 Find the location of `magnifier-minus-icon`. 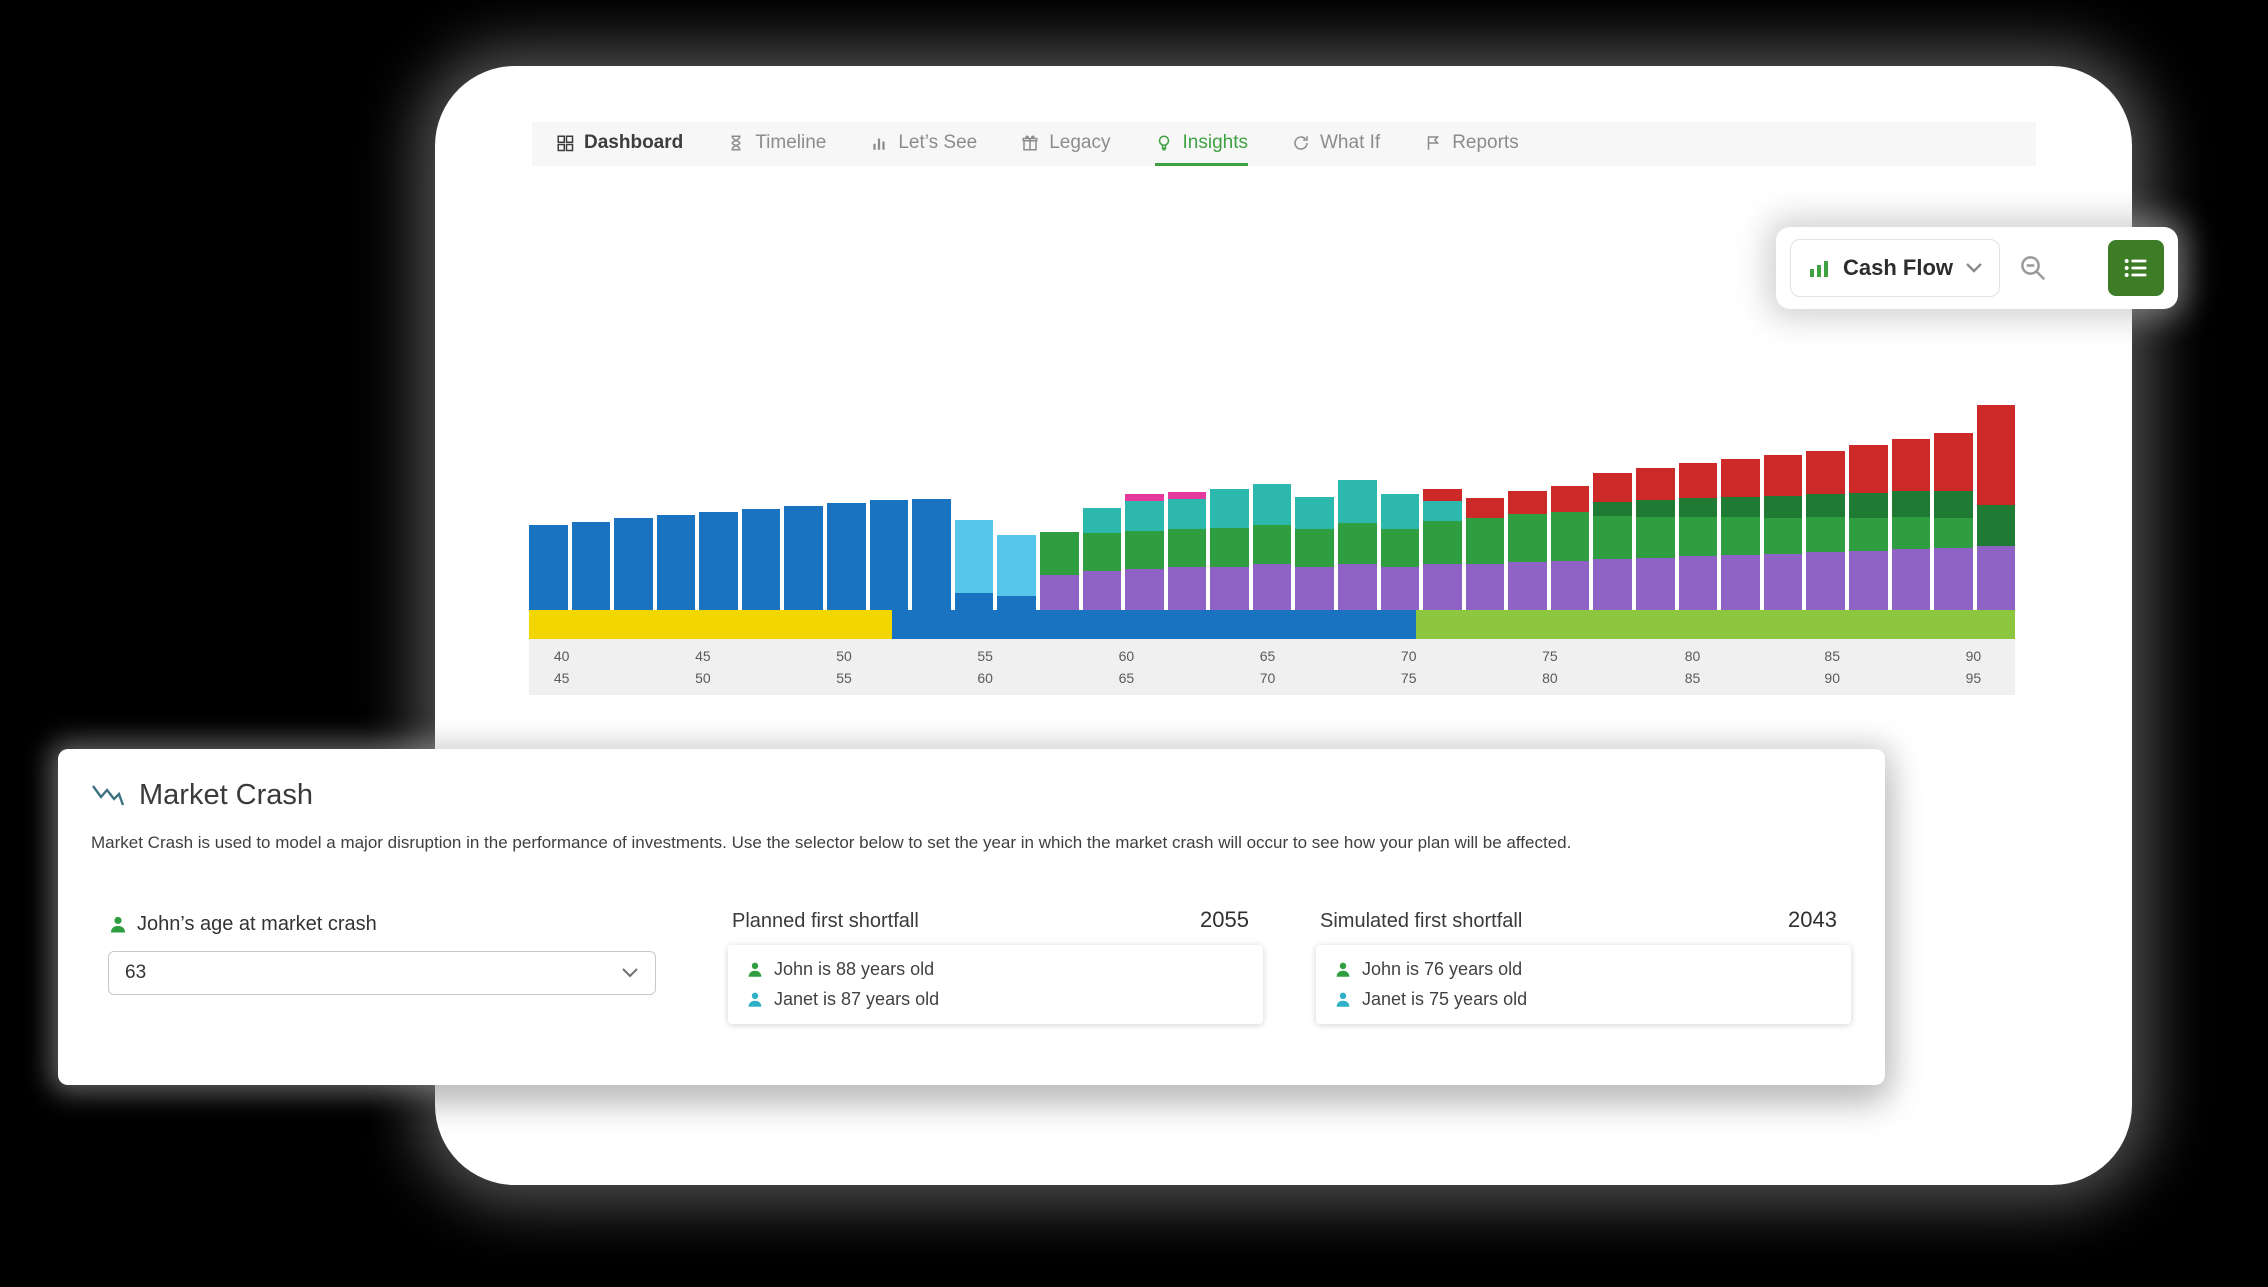

magnifier-minus-icon is located at coordinates (2033, 268).